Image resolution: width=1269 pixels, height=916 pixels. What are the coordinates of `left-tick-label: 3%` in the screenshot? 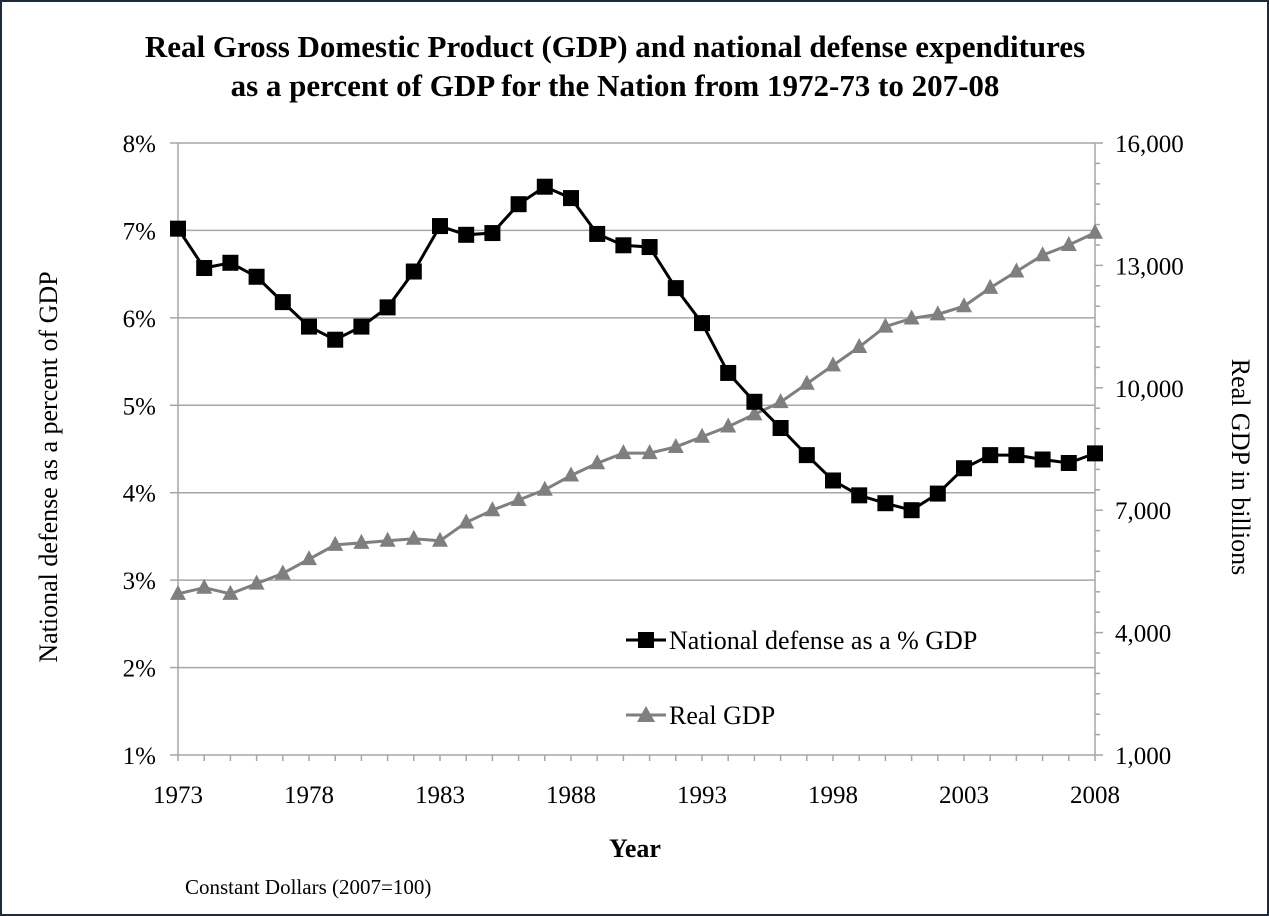 It's located at (139, 581).